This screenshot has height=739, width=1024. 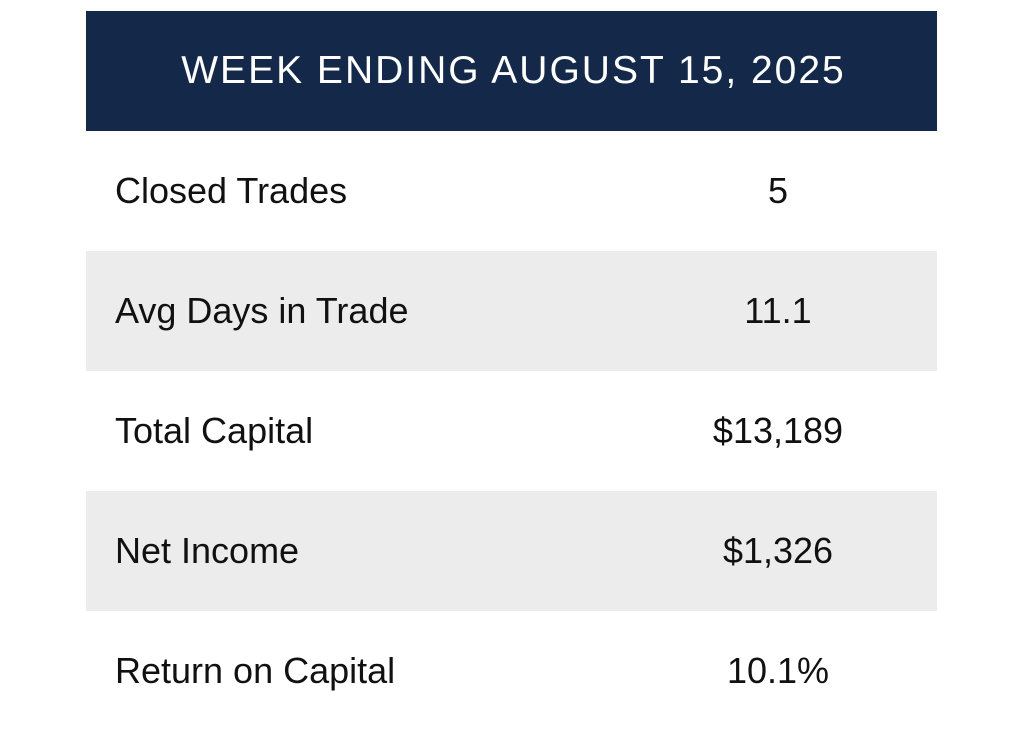 I want to click on table-row-avg-days: Avg Days in Trade 11.1, so click(x=511, y=311).